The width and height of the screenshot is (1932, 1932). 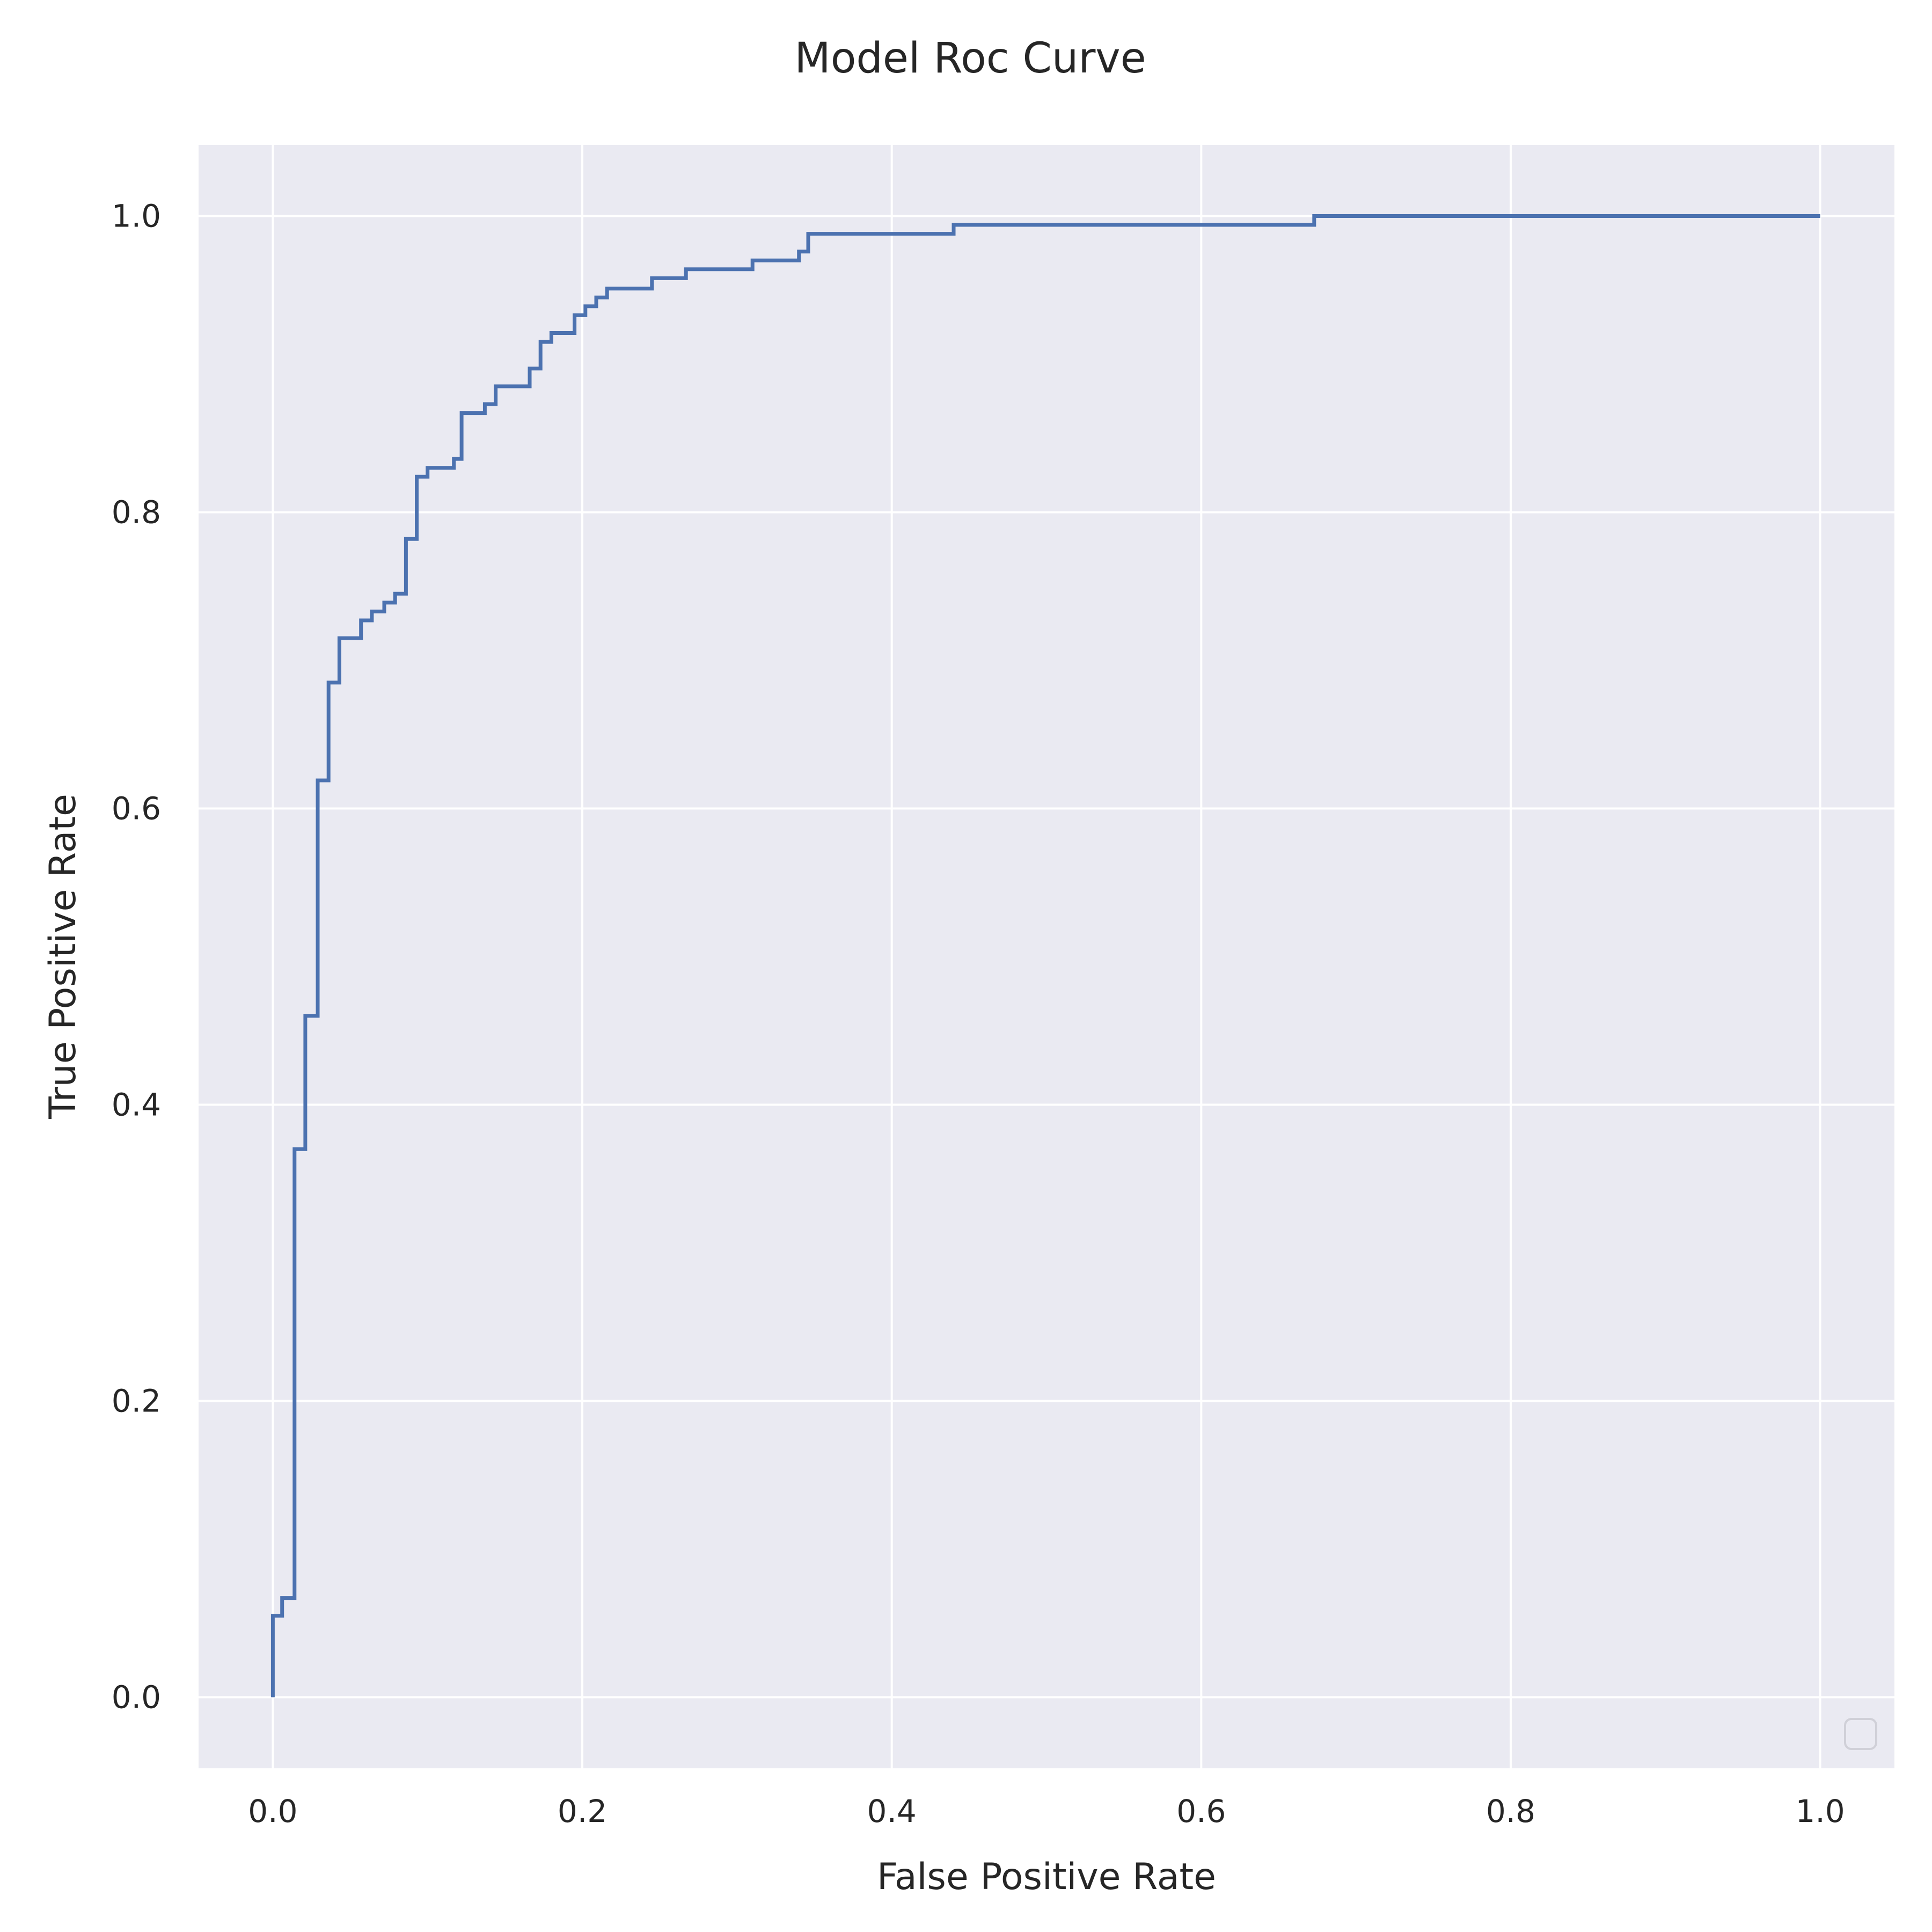 What do you see at coordinates (1510, 1811) in the screenshot?
I see `x-tick-label: 0.8` at bounding box center [1510, 1811].